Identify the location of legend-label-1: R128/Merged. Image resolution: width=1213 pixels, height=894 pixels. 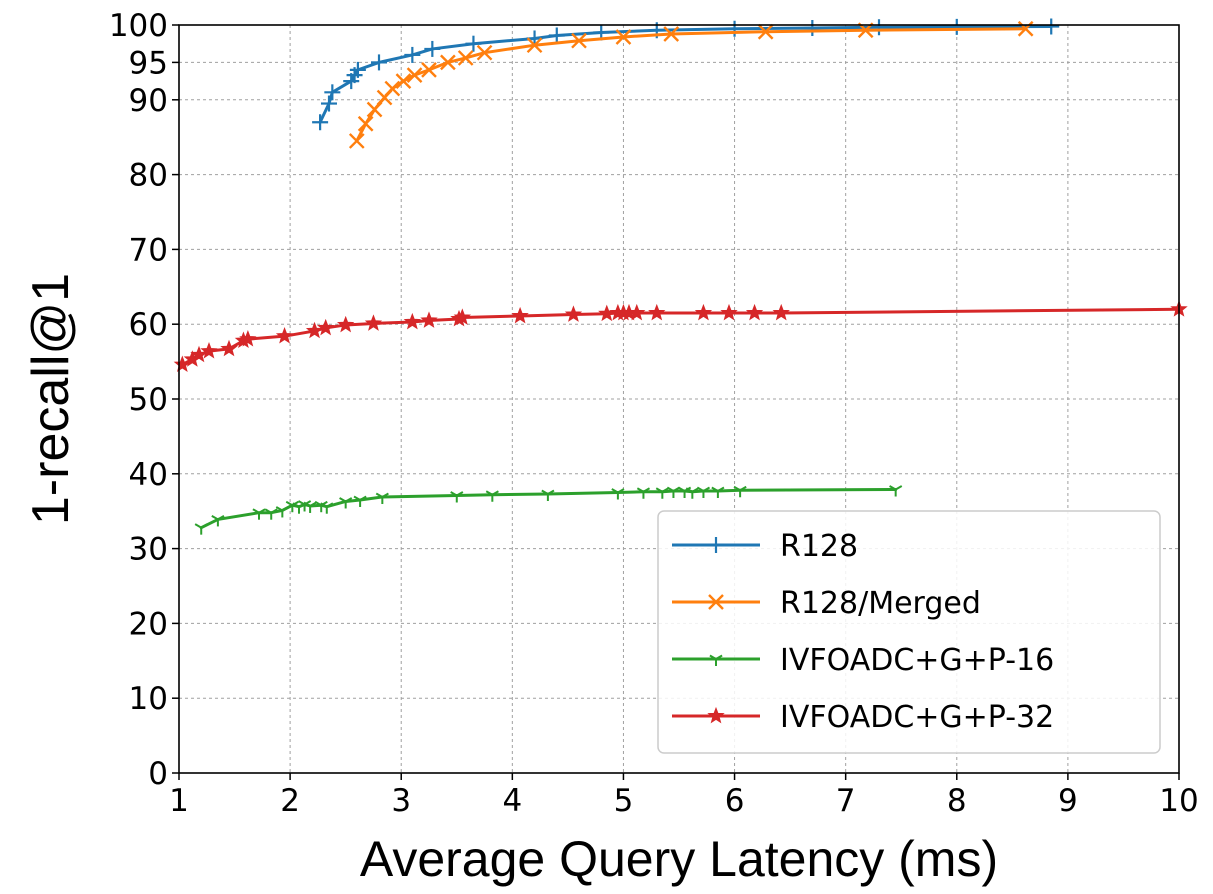
(880, 603).